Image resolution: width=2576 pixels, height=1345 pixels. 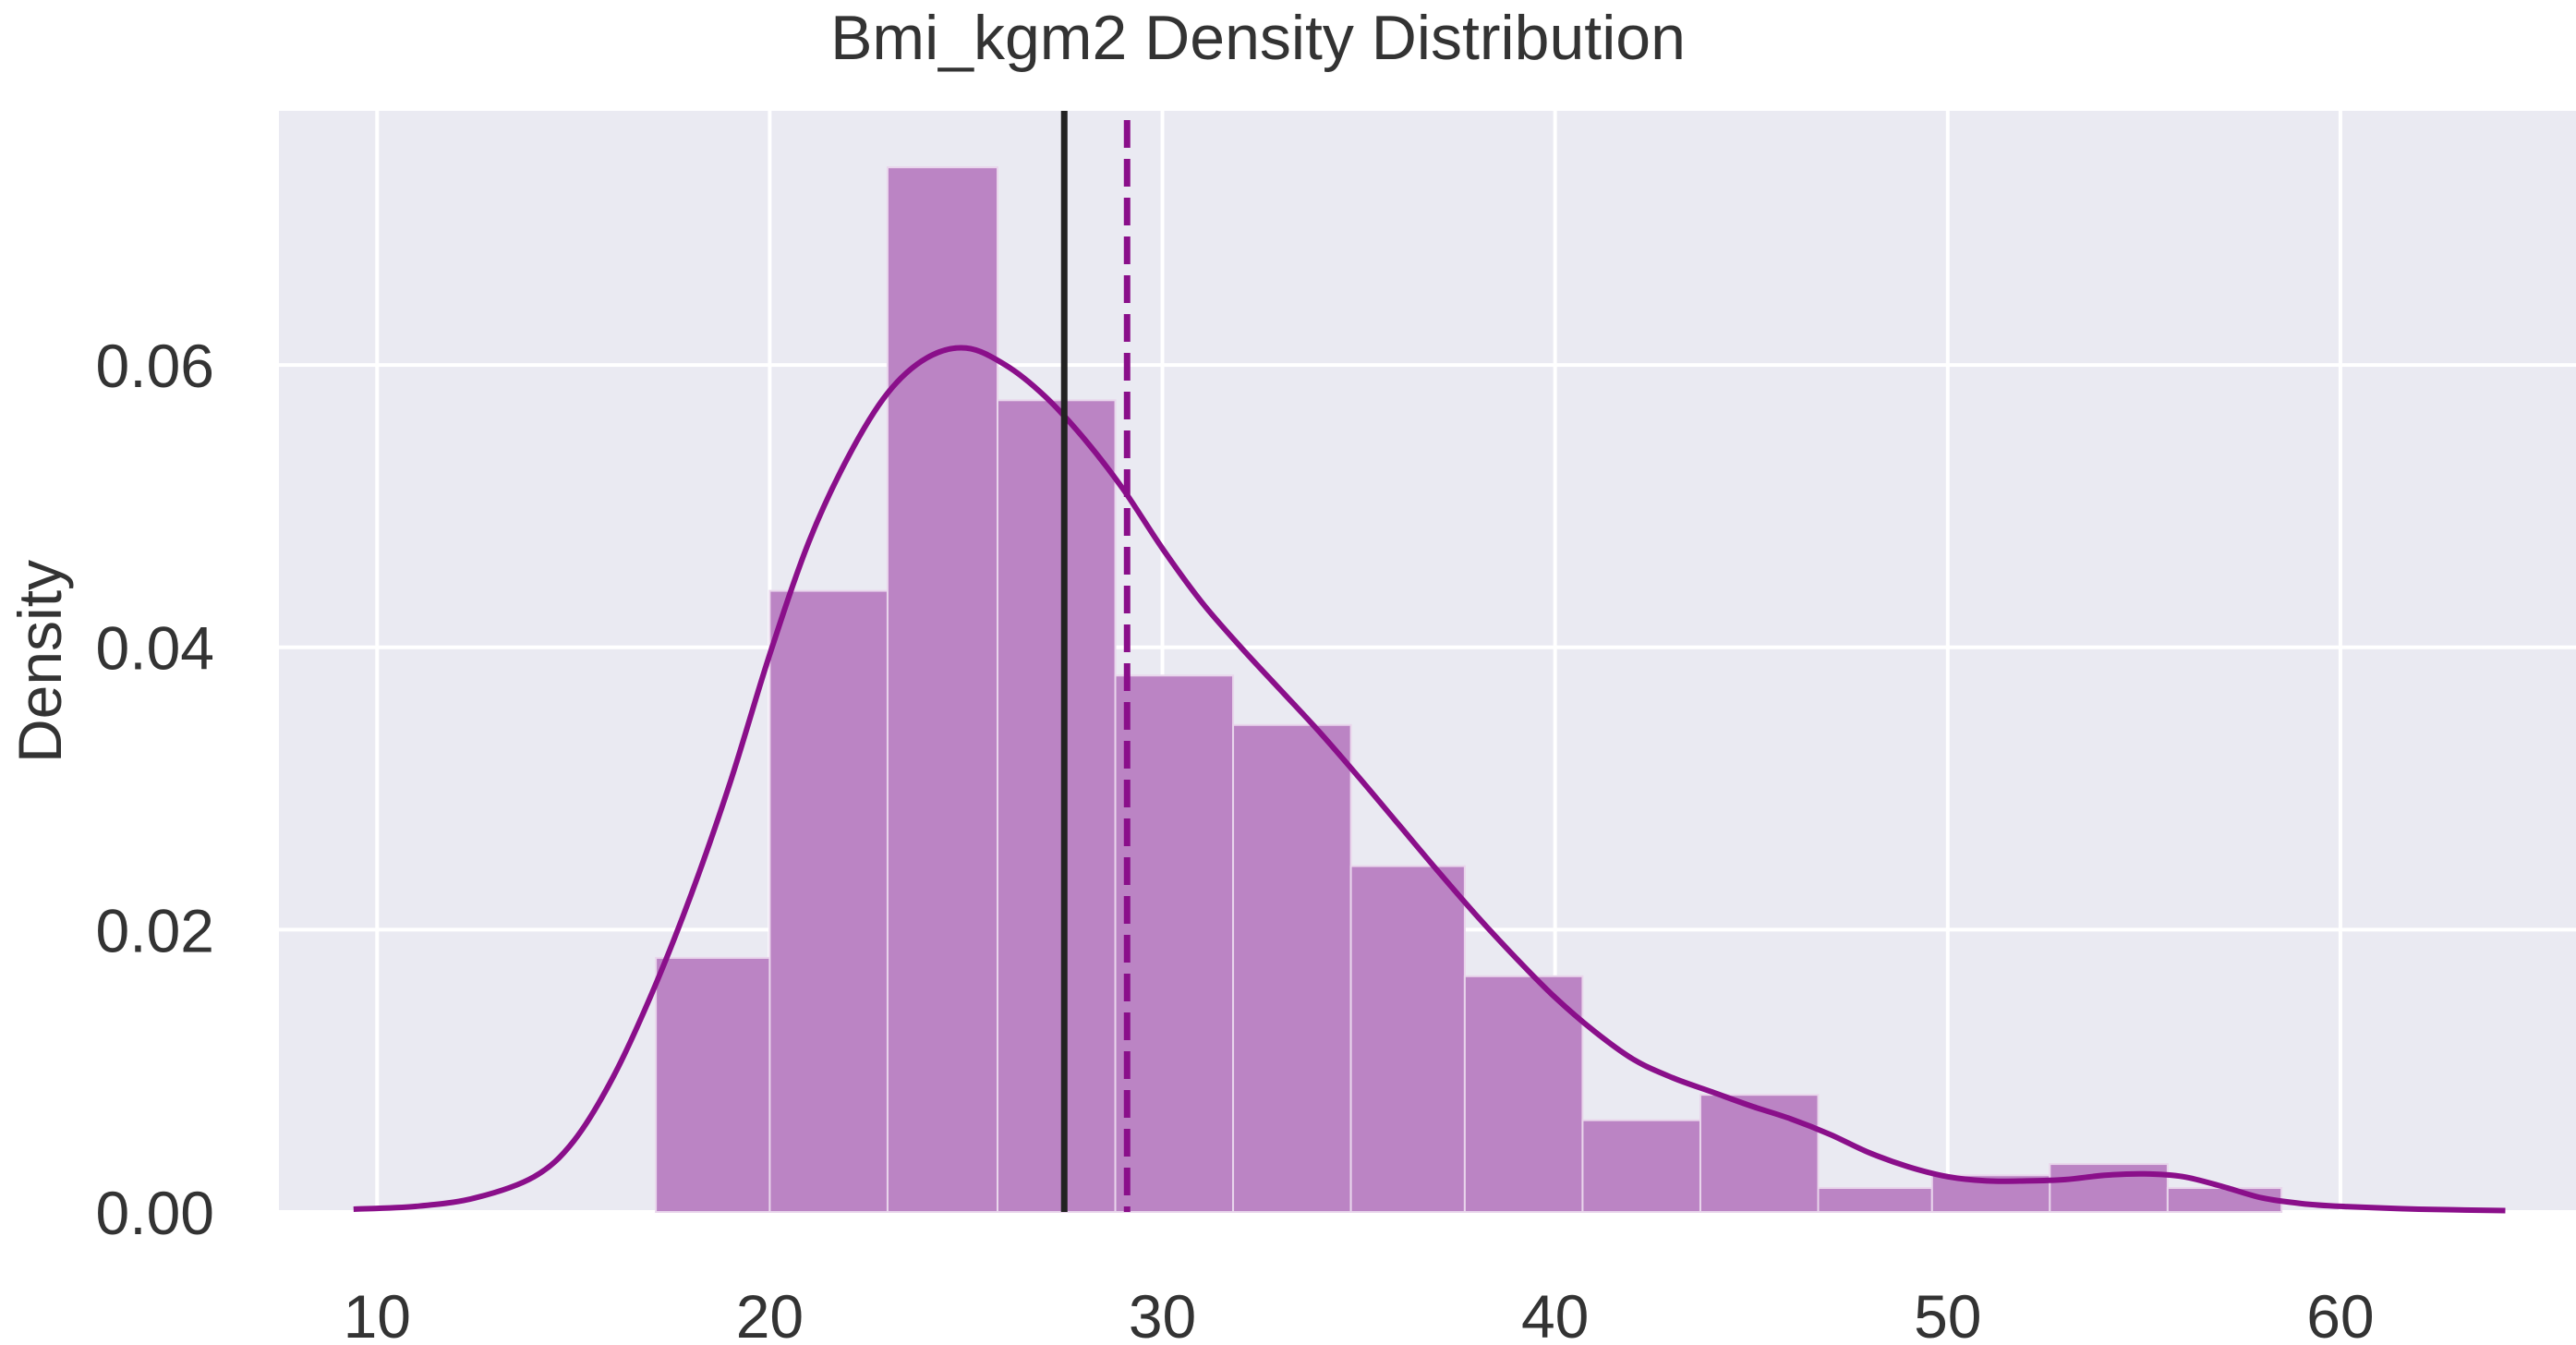 I want to click on x-tick-label: 10, so click(x=377, y=1313).